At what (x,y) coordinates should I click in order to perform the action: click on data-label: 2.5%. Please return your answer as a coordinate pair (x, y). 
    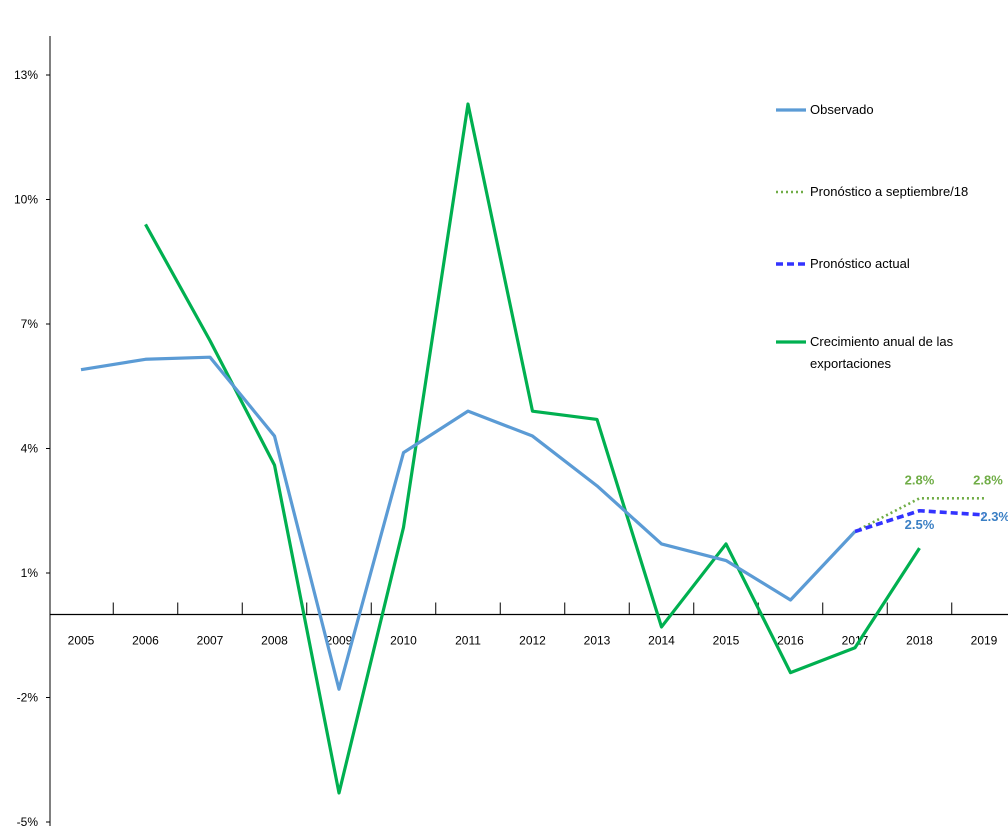
    Looking at the image, I should click on (920, 524).